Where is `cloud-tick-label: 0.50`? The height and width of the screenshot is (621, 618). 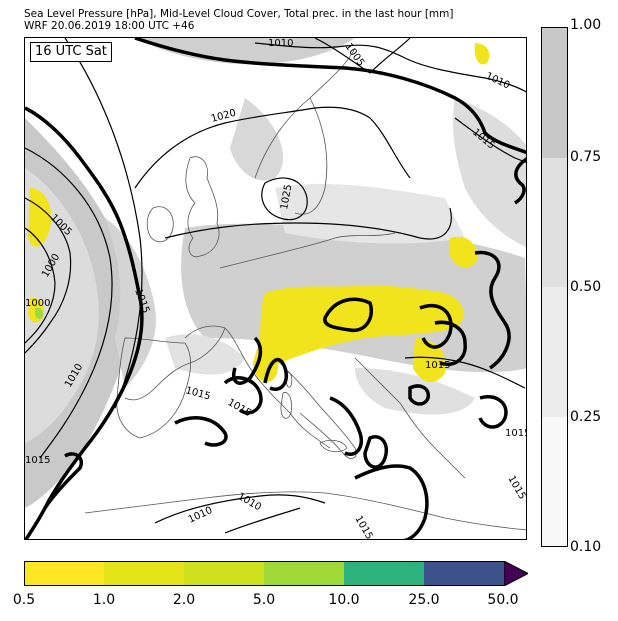
cloud-tick-label: 0.50 is located at coordinates (586, 287).